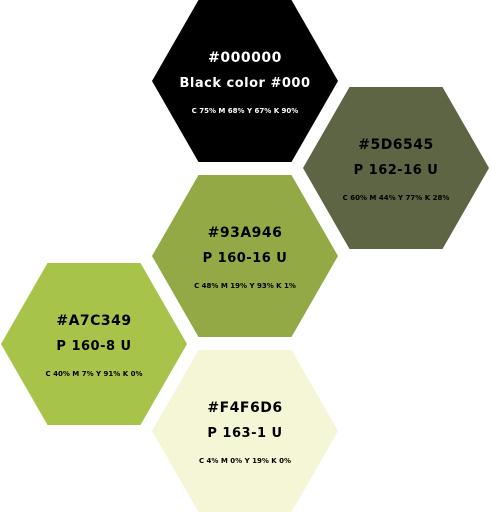  I want to click on swatch-name: P 160-8 U, so click(94, 346).